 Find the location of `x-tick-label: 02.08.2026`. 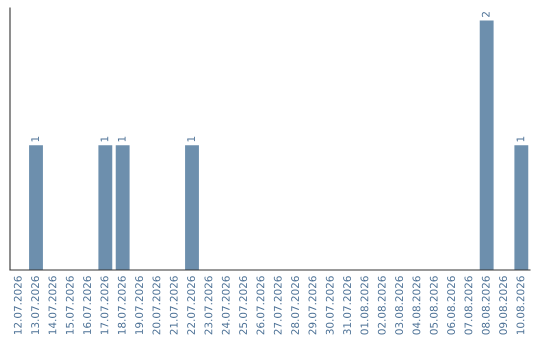

x-tick-label: 02.08.2026 is located at coordinates (382, 305).